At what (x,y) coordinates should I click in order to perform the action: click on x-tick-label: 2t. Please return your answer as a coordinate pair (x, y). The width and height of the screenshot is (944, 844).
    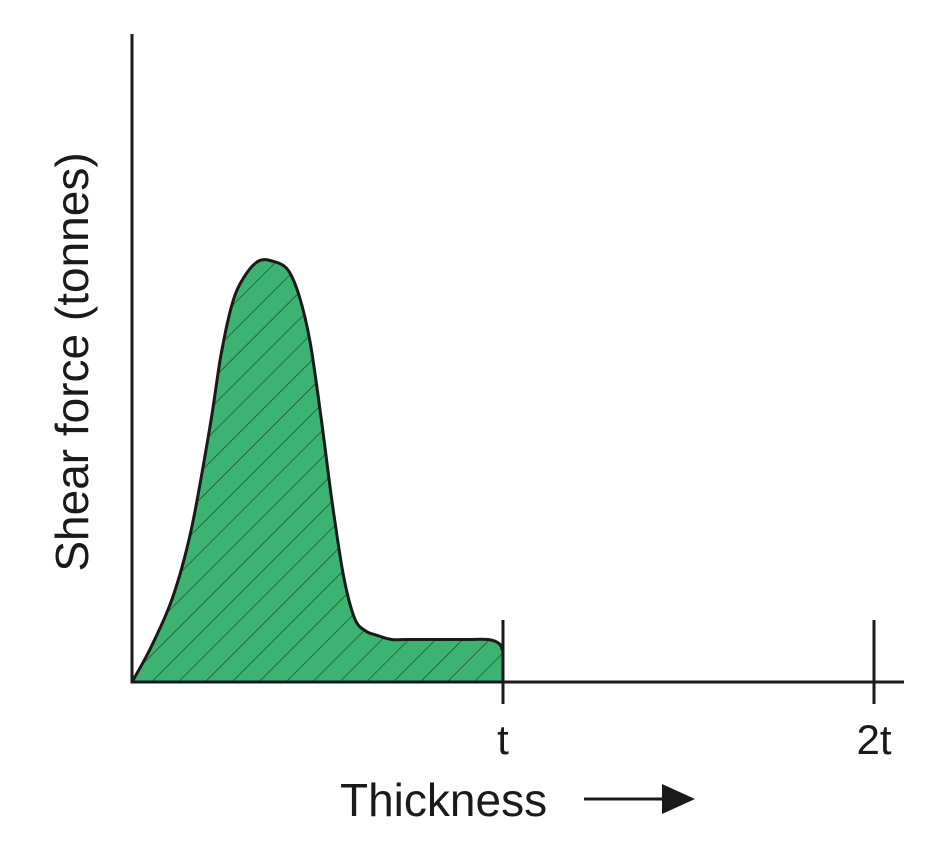
    Looking at the image, I should click on (873, 739).